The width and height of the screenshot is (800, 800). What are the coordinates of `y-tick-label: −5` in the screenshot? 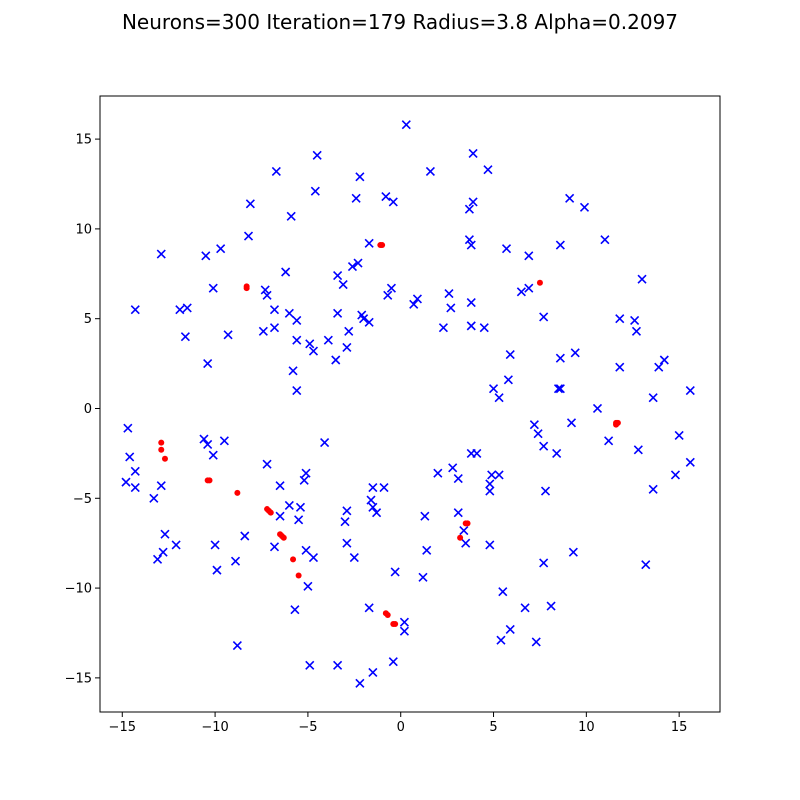 It's located at (82, 499).